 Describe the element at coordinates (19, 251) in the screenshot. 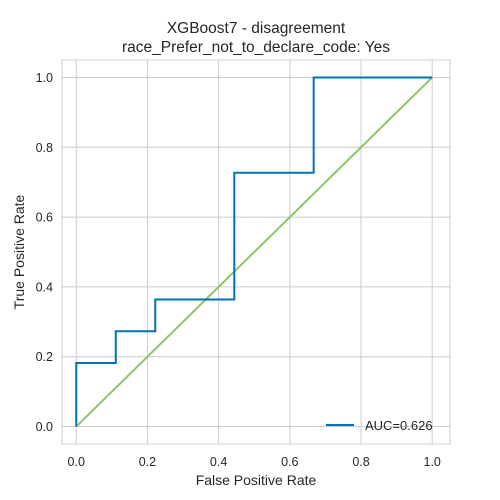

I see `y-axis-label: True Positive Rate` at that location.